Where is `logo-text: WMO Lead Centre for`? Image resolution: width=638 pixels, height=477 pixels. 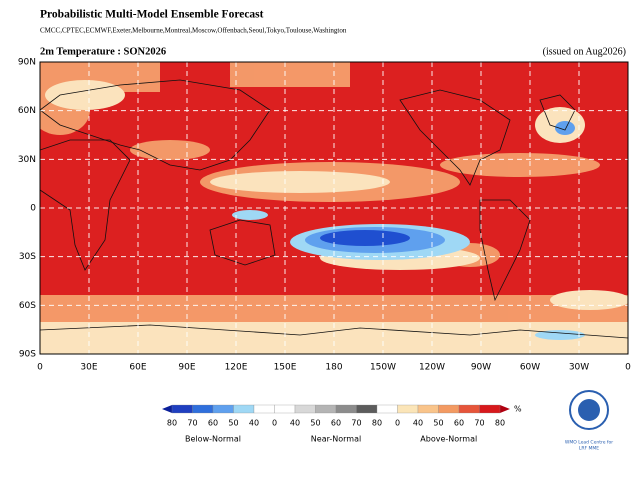 logo-text: WMO Lead Centre for is located at coordinates (589, 443).